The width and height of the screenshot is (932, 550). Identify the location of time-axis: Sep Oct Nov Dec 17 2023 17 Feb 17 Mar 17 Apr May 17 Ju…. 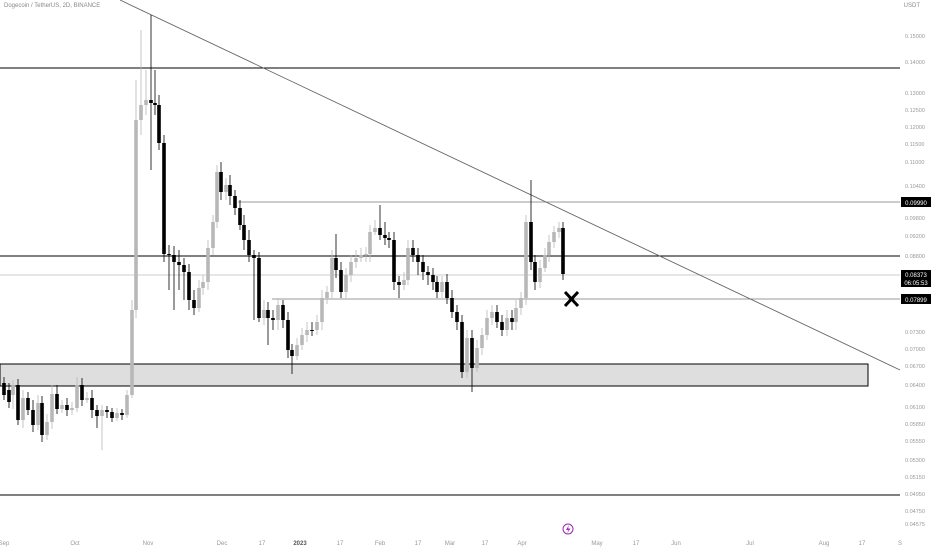
(451, 544).